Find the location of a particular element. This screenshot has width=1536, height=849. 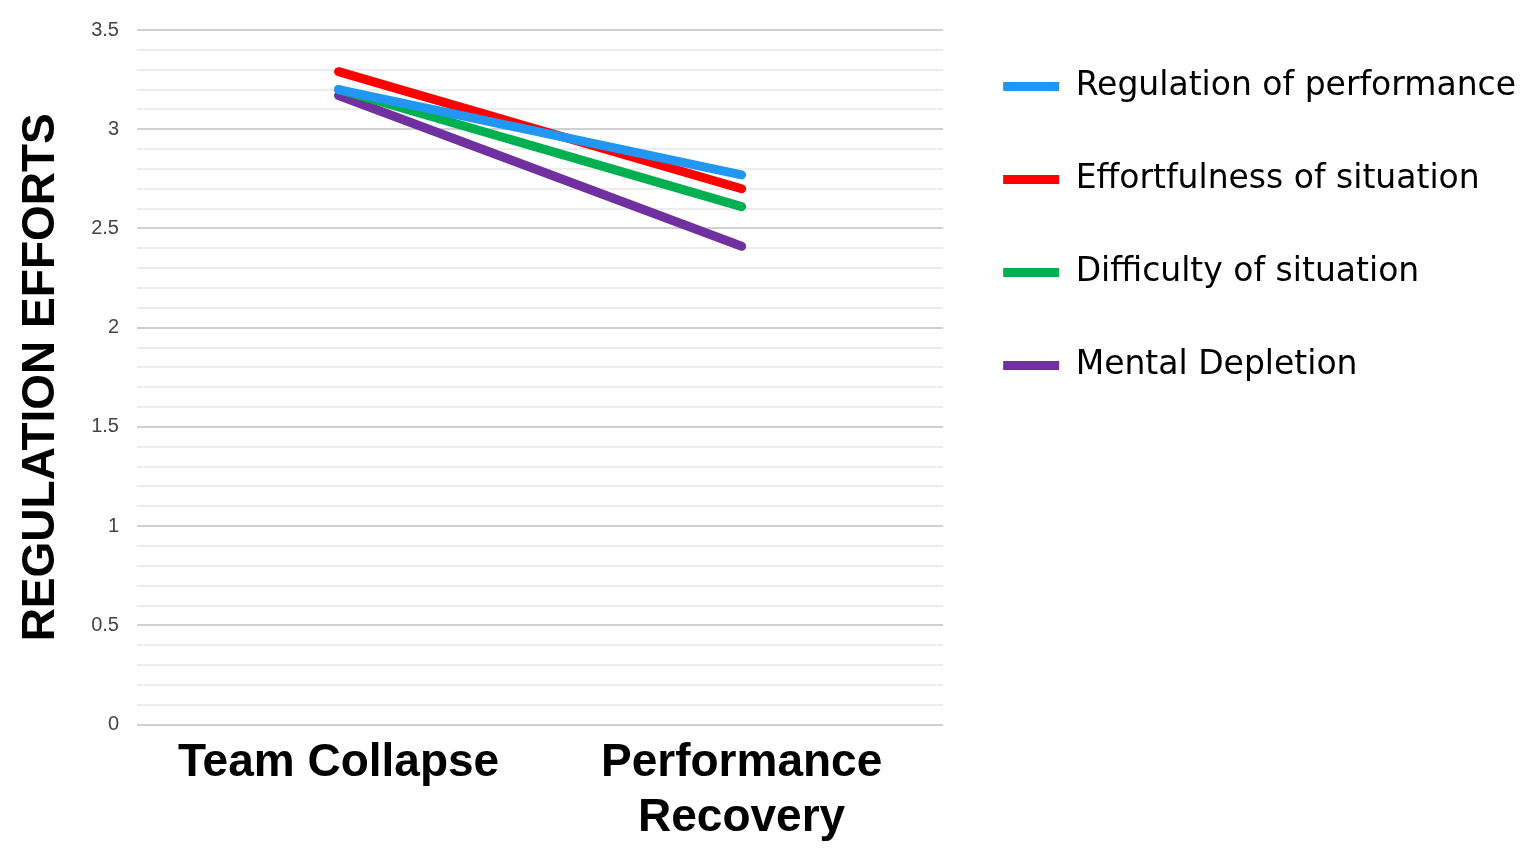

y-tick-label: 1.5 is located at coordinates (105, 425).